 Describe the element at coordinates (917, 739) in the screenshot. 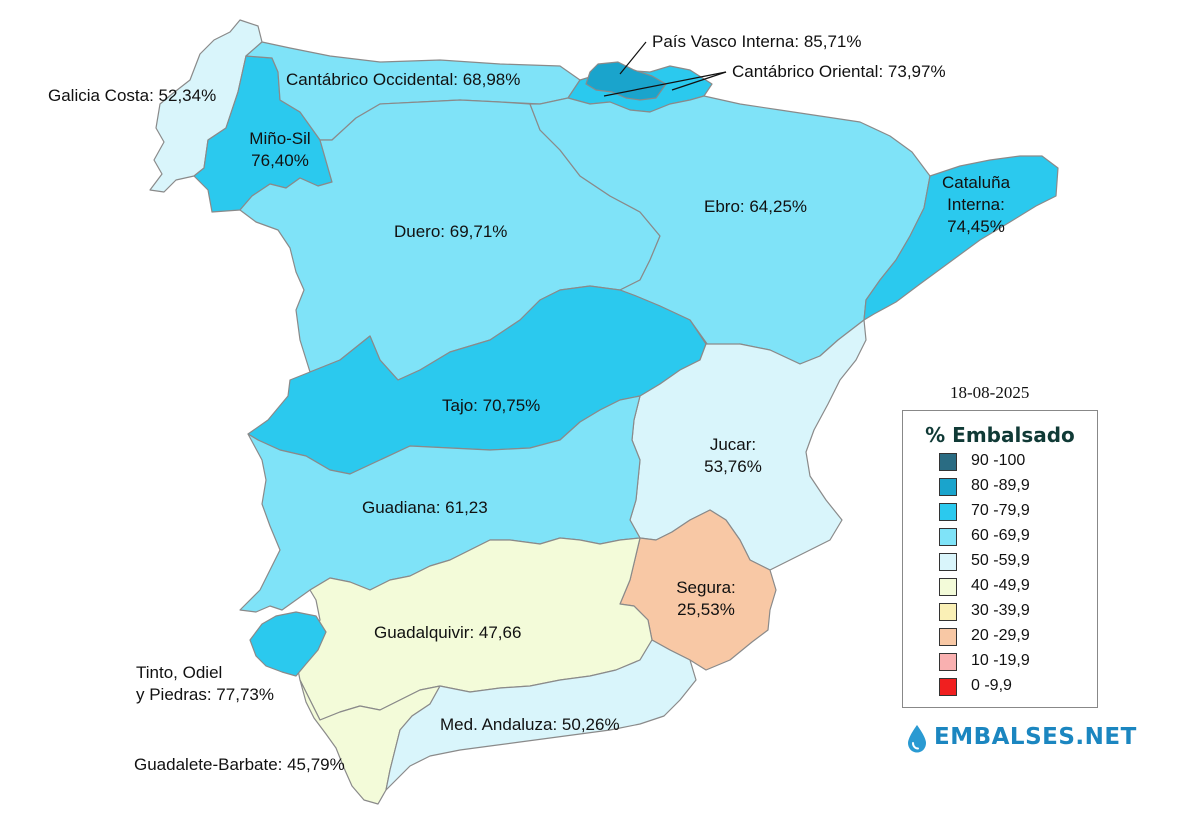

I see `water-drop-icon` at that location.